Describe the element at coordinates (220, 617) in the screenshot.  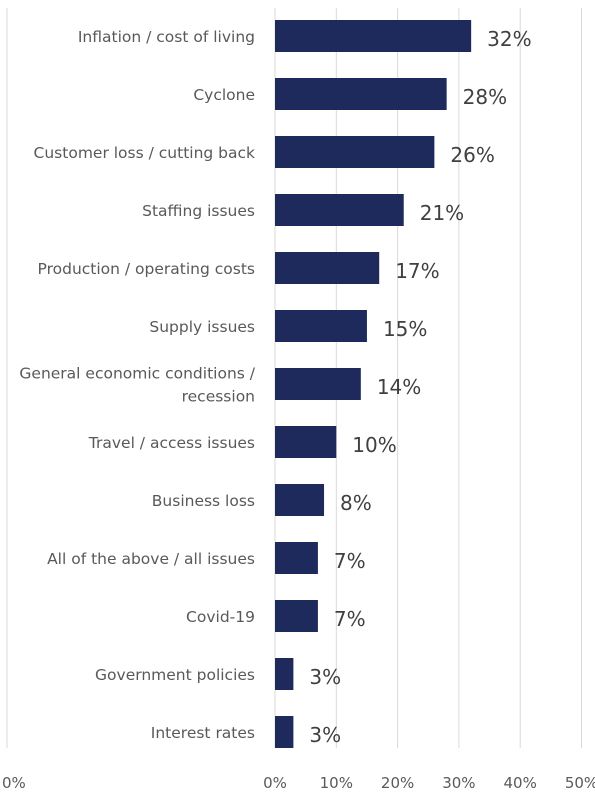
I see `category-label-10: Covid-19` at that location.